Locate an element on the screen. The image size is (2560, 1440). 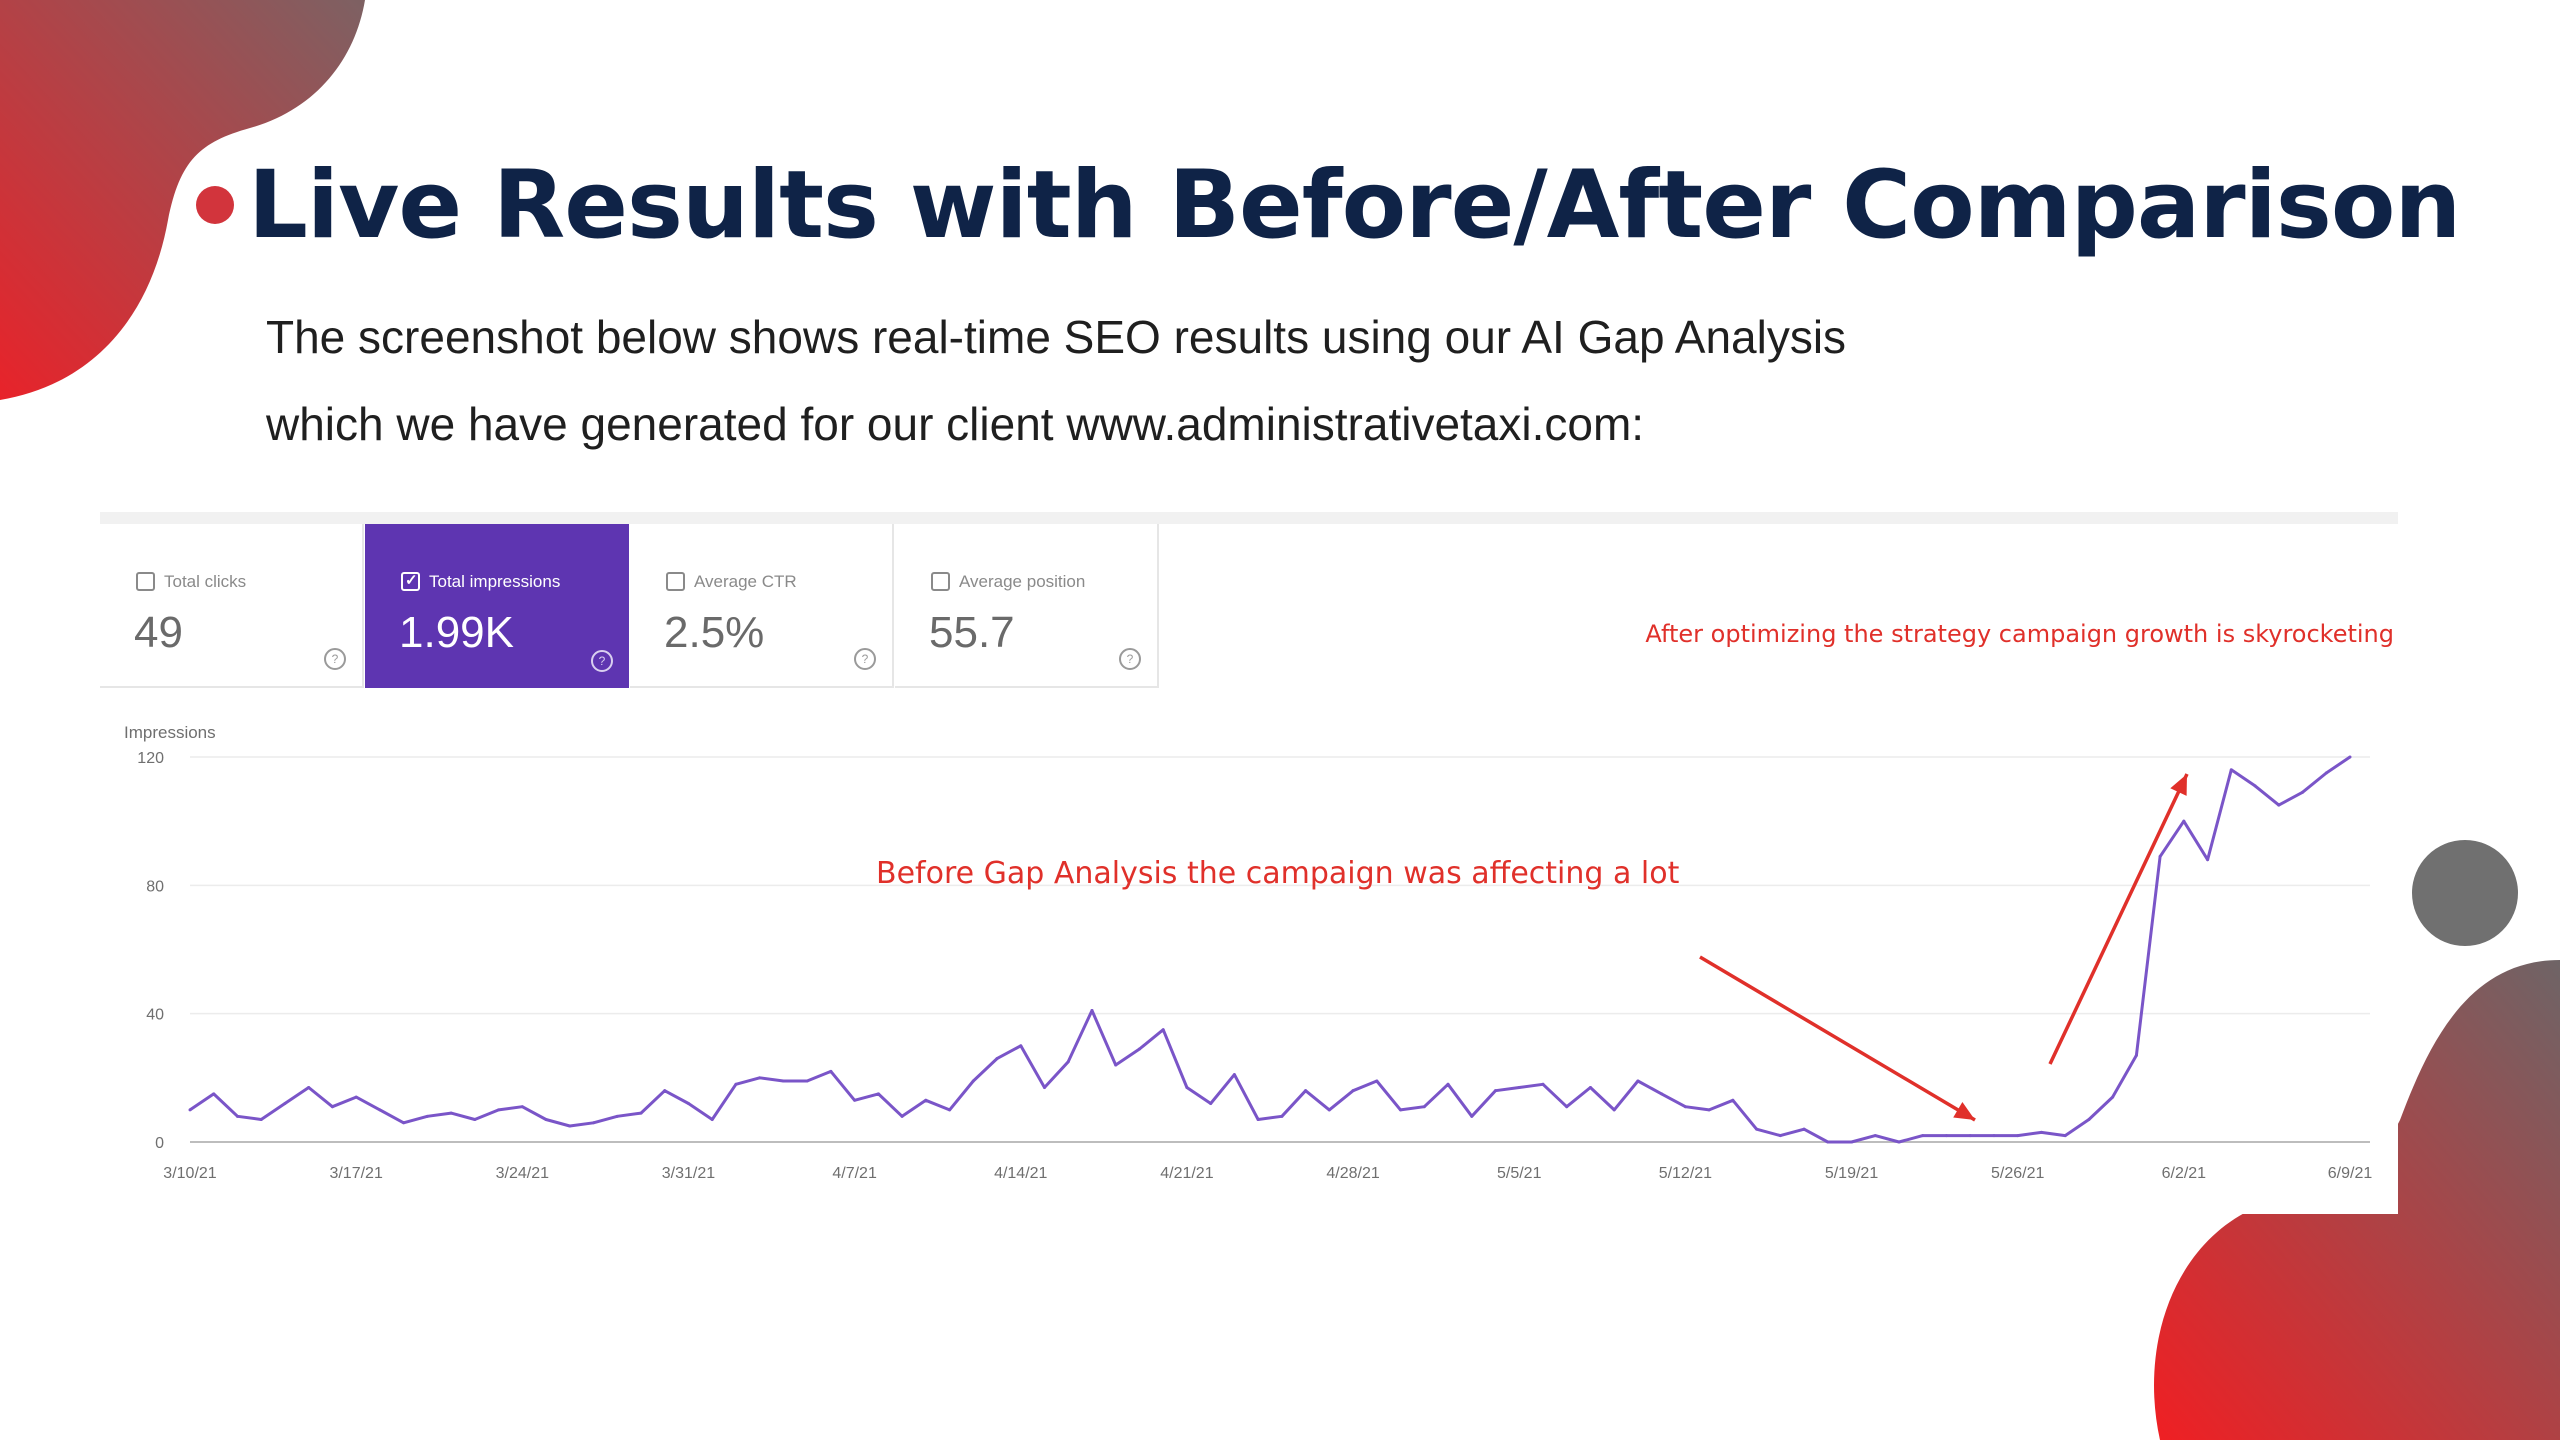
x-tick-label: 3/10/21 is located at coordinates (189, 1173).